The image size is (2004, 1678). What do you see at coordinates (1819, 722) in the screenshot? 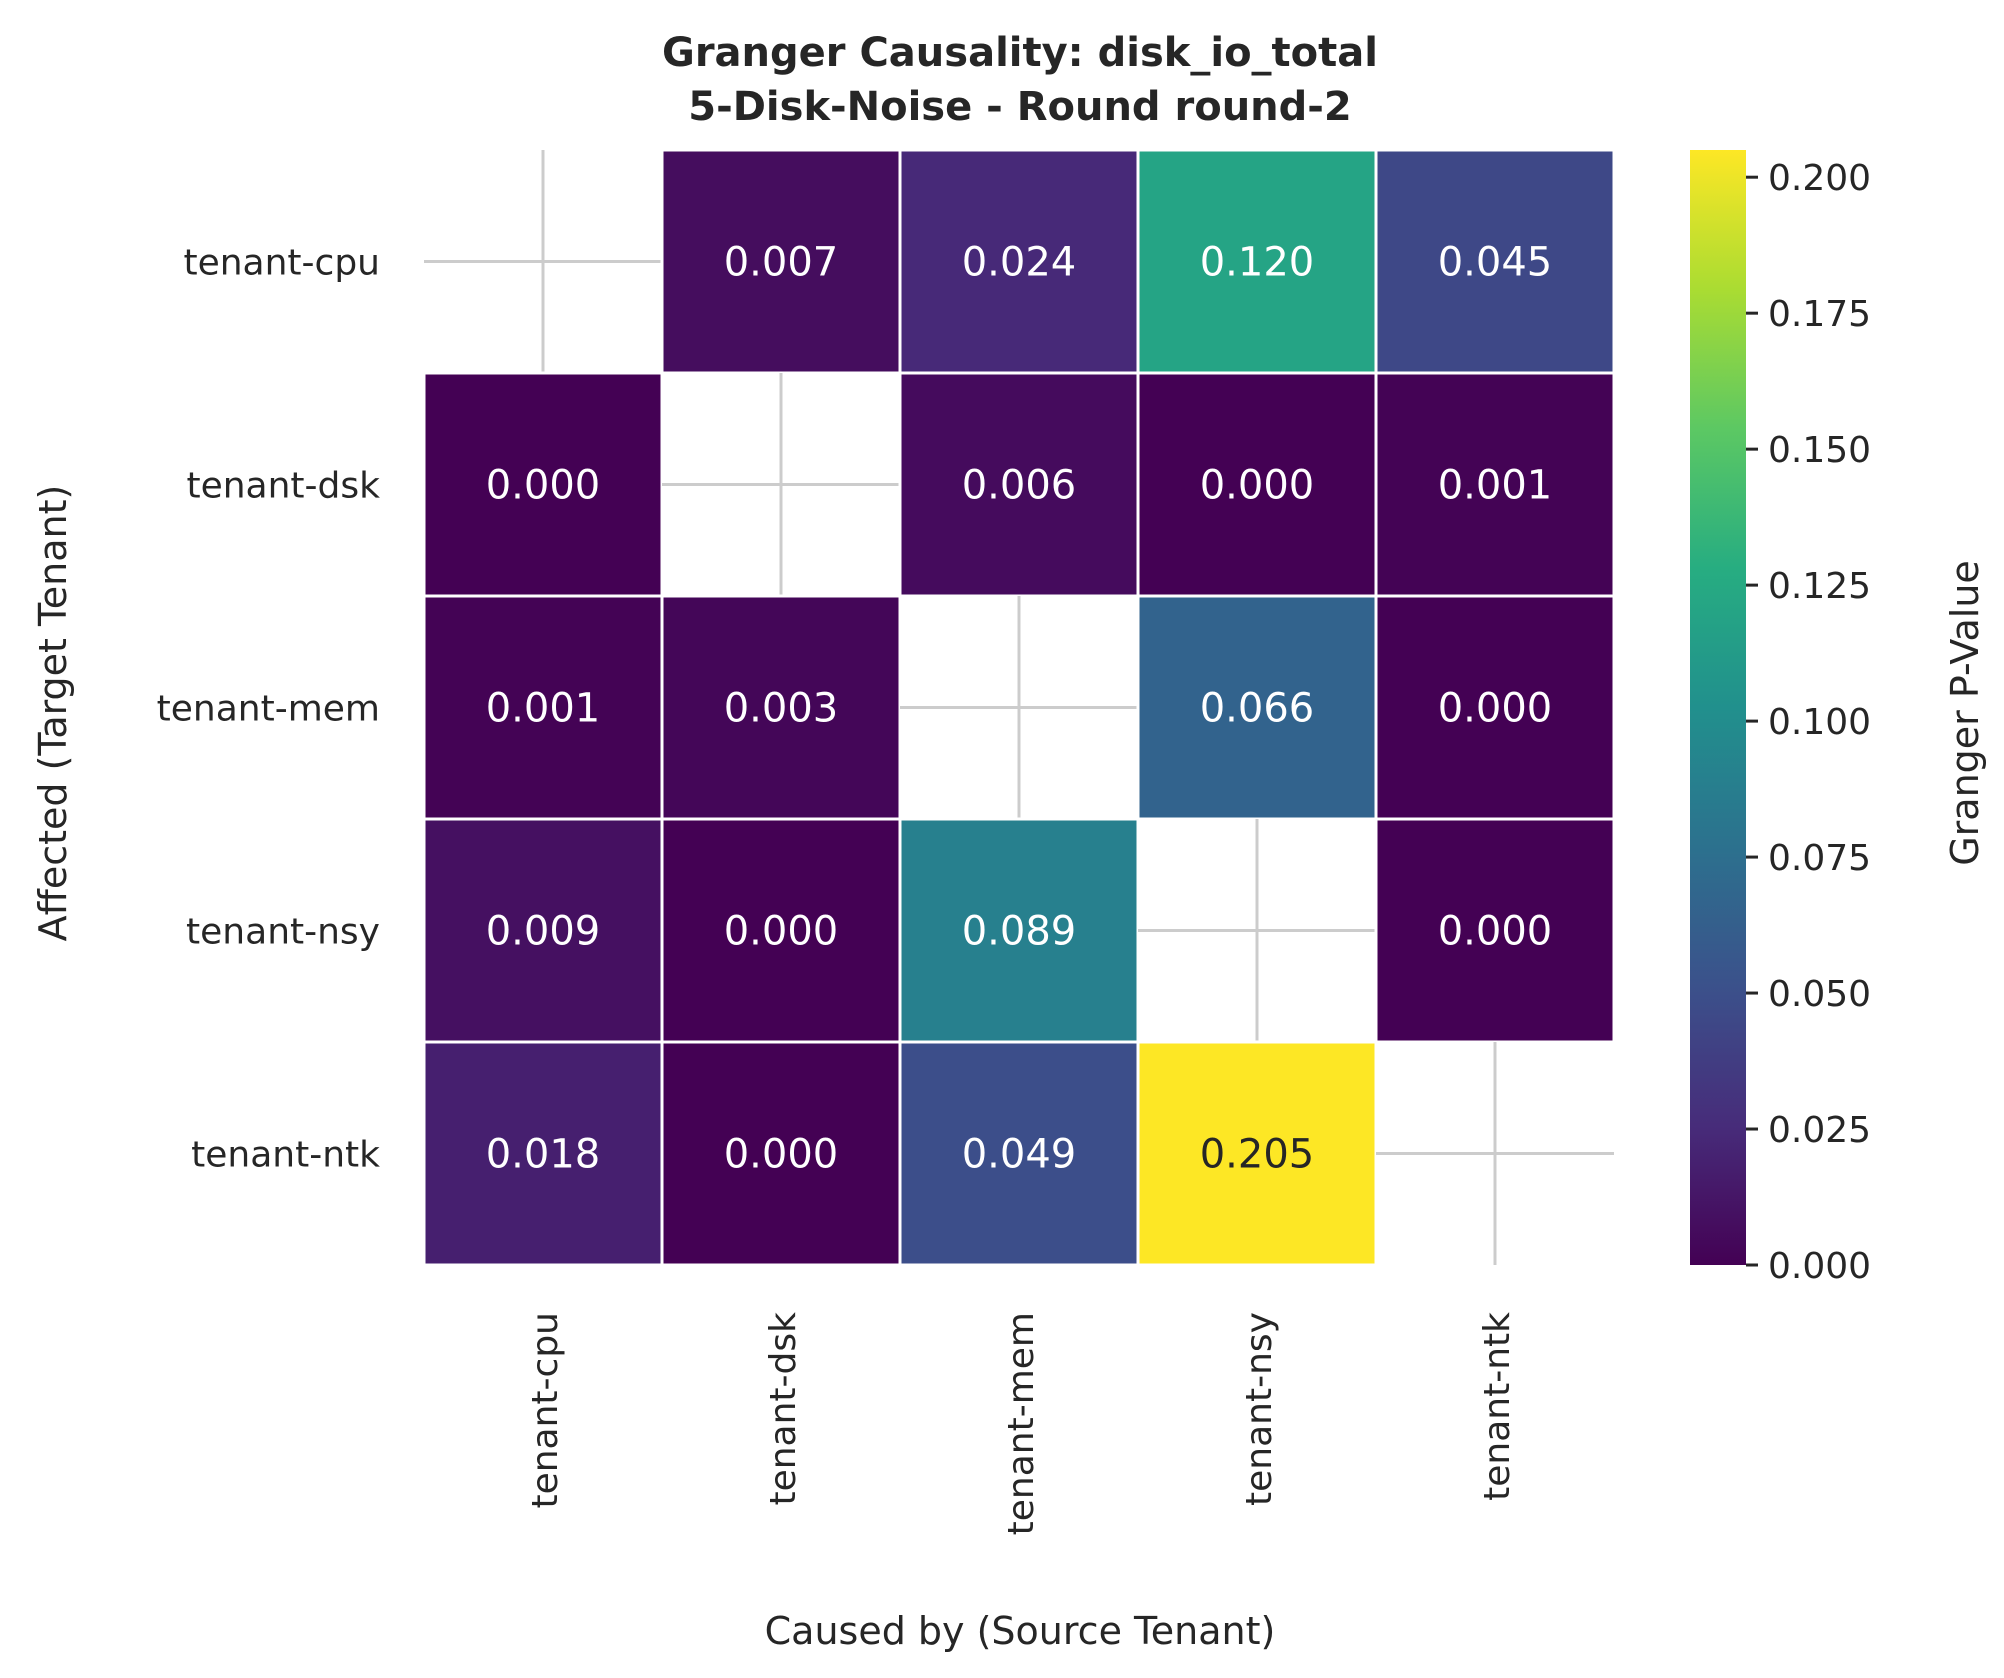
I see `colorbar-tick-label: 0.100` at bounding box center [1819, 722].